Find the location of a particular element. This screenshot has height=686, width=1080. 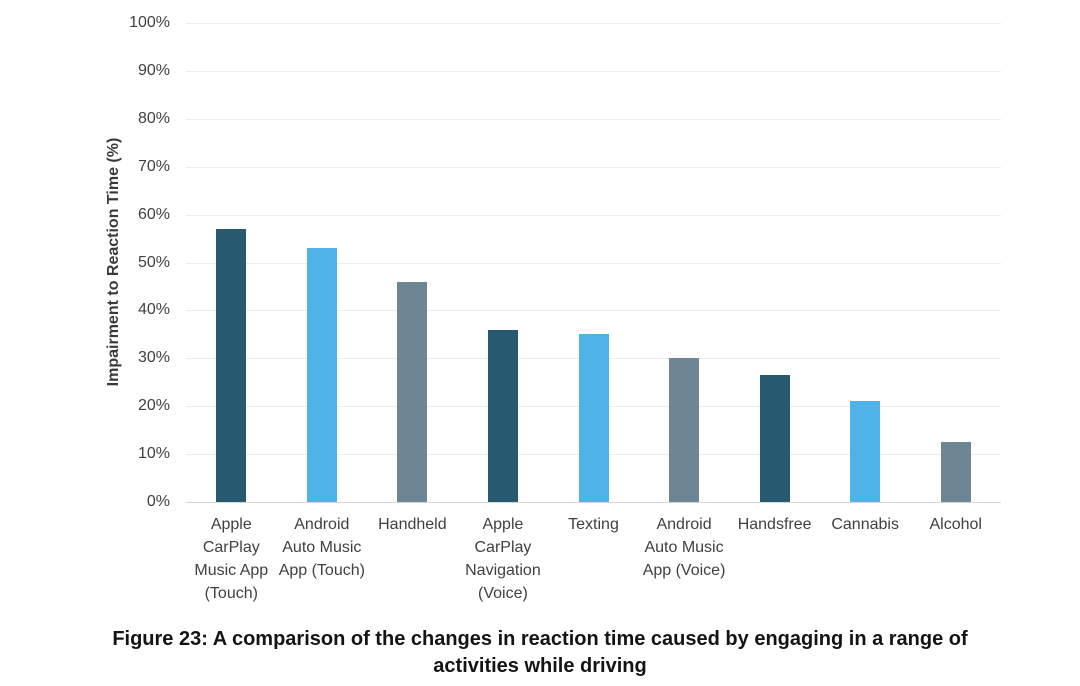

y-tick-label-20: 20% is located at coordinates (153, 406).